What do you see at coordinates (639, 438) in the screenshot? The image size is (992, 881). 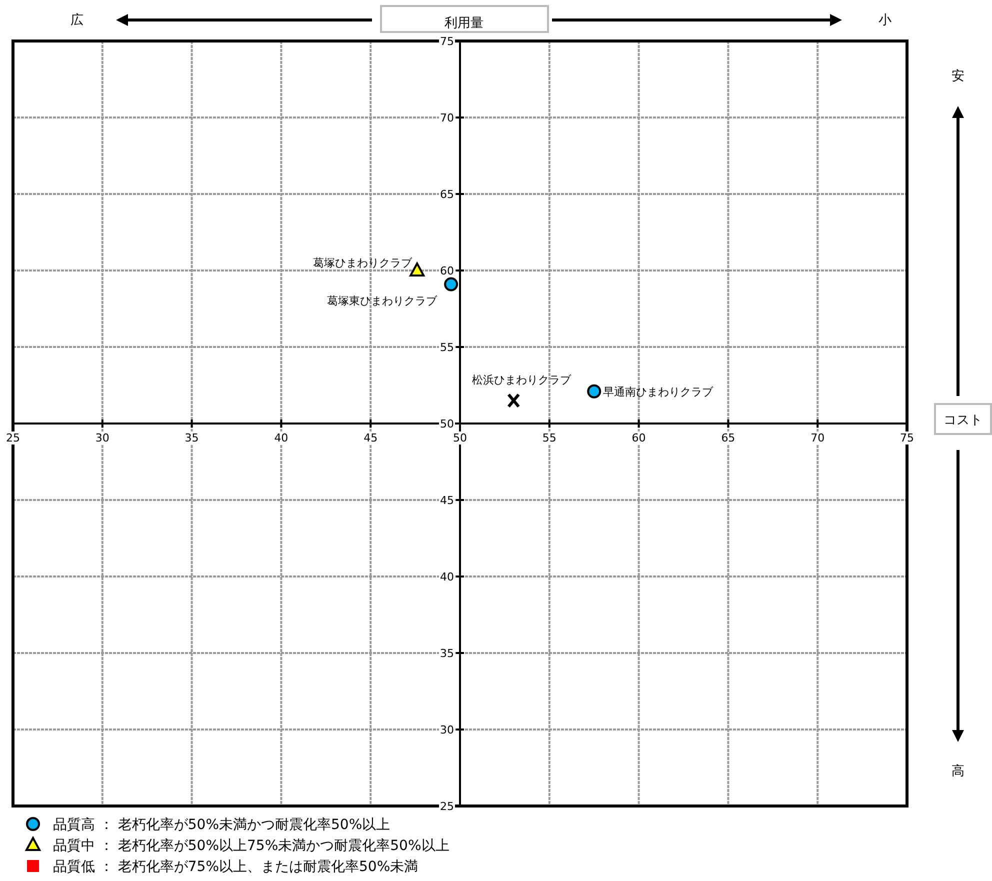 I see `x-tick-label: 60` at bounding box center [639, 438].